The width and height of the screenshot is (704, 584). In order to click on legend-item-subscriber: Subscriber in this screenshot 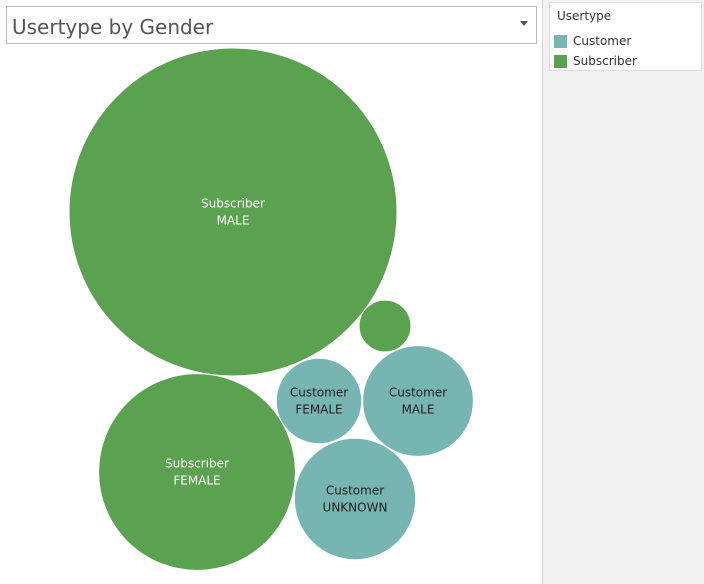, I will do `click(624, 62)`.